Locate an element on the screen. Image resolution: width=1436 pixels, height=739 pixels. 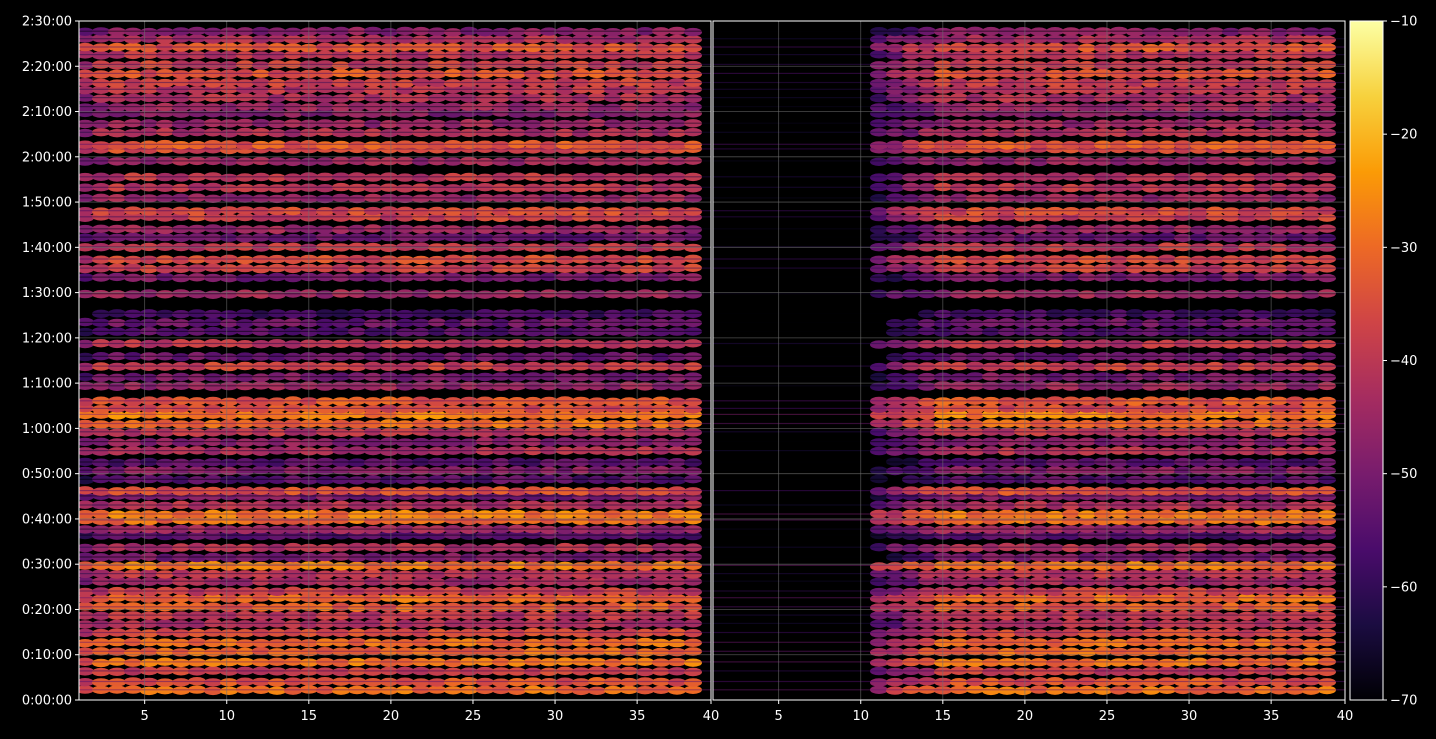
y-tick-label: 1:10:00 is located at coordinates (47, 384).